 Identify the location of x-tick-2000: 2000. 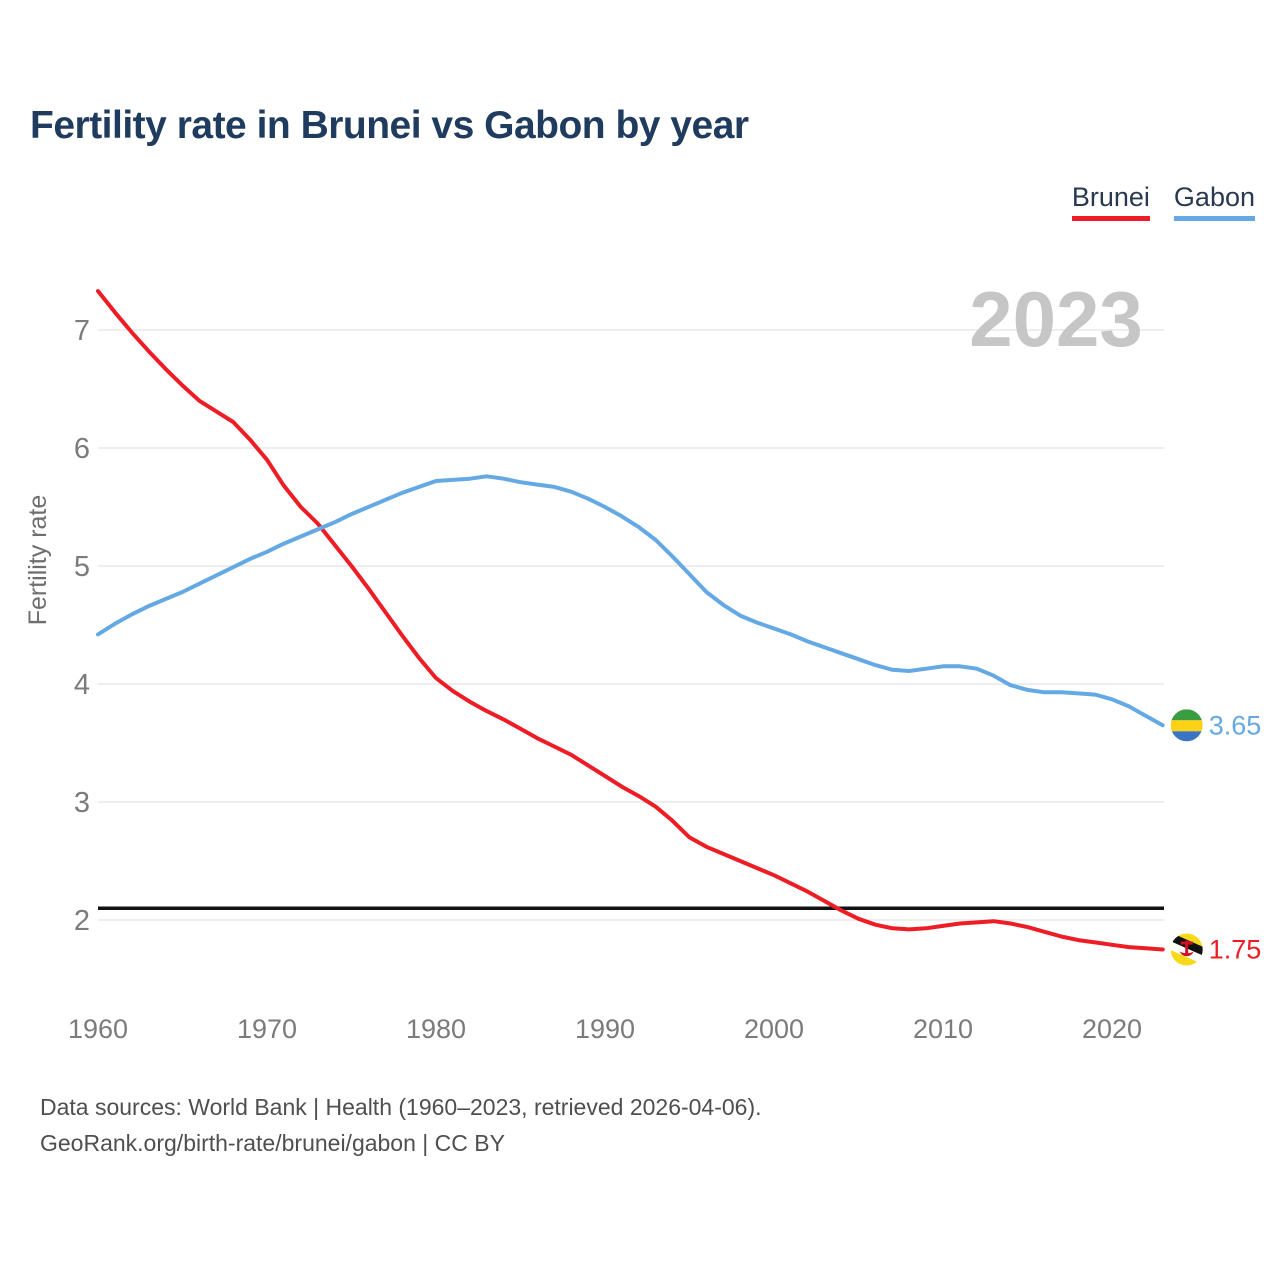
(774, 1029).